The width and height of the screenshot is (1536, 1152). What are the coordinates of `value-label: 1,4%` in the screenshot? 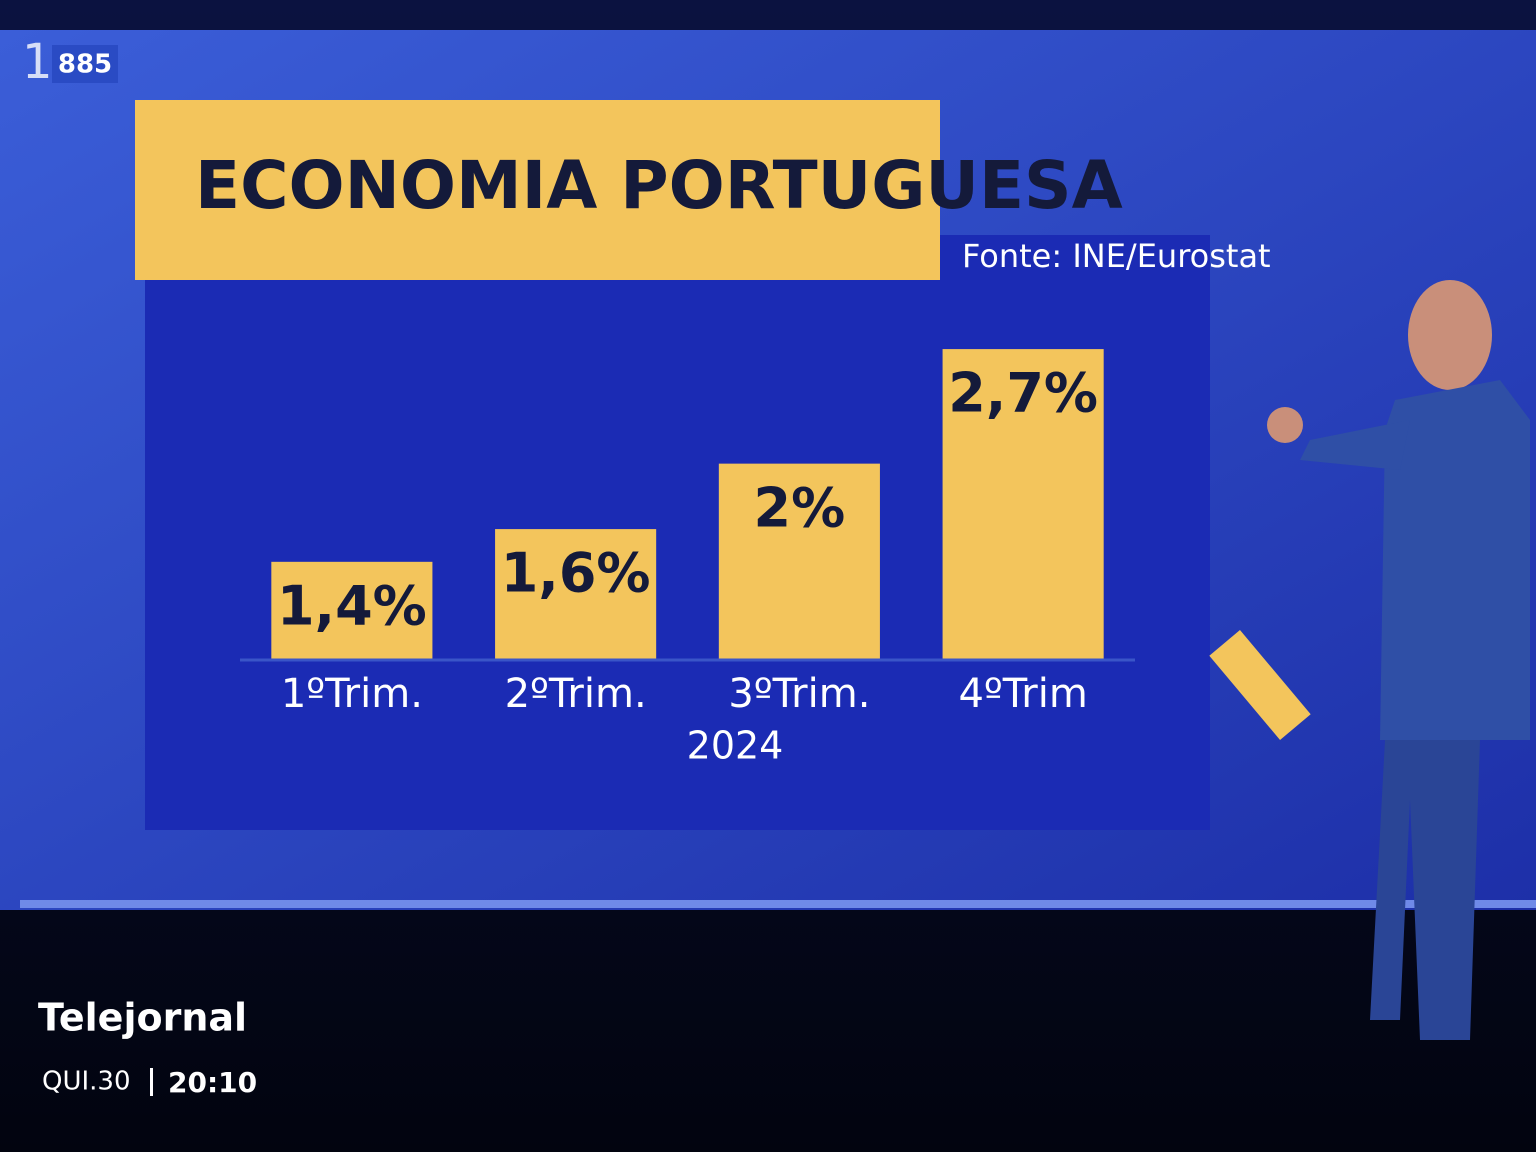 It's located at (352, 605).